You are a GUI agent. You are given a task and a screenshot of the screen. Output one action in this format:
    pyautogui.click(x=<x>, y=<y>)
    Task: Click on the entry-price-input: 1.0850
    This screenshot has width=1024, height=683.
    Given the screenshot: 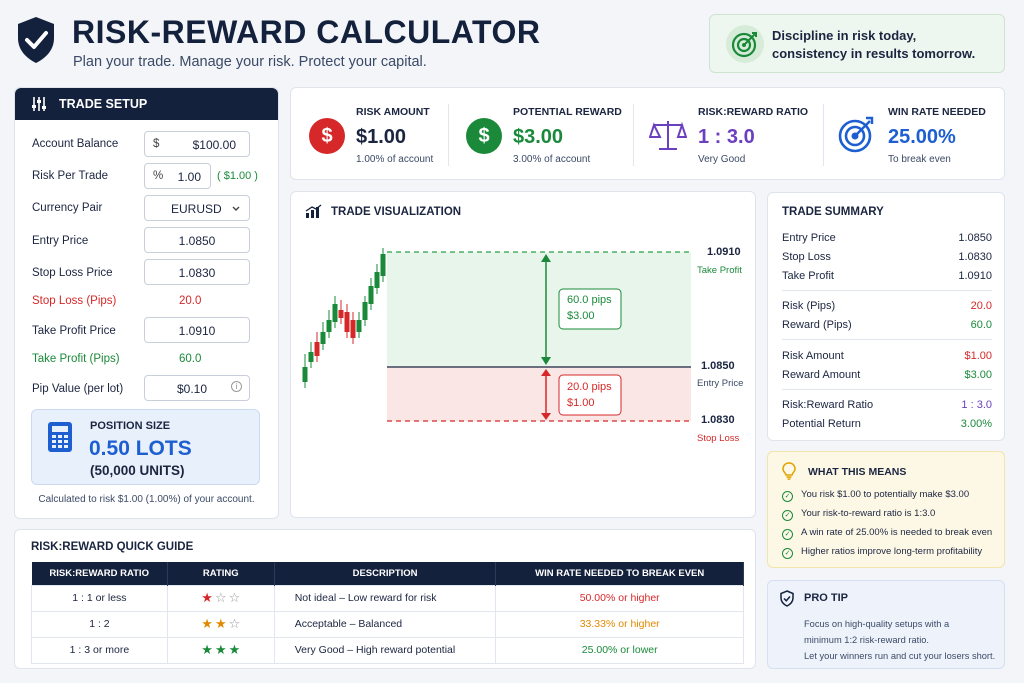 What is the action you would take?
    pyautogui.click(x=197, y=240)
    